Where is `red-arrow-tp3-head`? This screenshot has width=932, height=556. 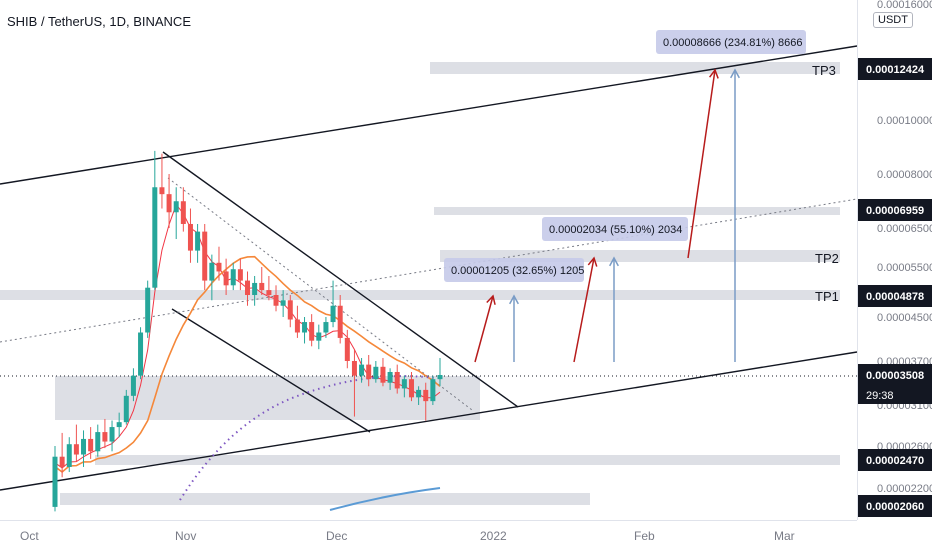 red-arrow-tp3-head is located at coordinates (714, 73).